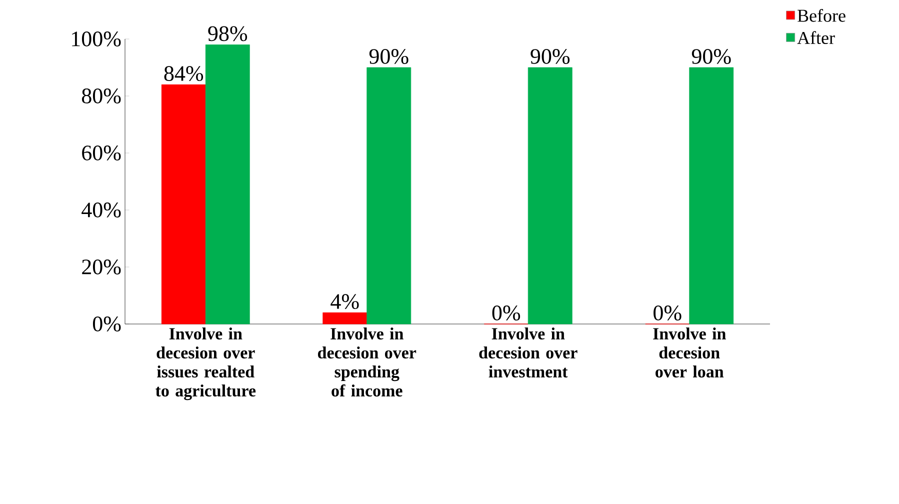  Describe the element at coordinates (822, 15) in the screenshot. I see `legend-label: Before` at that location.